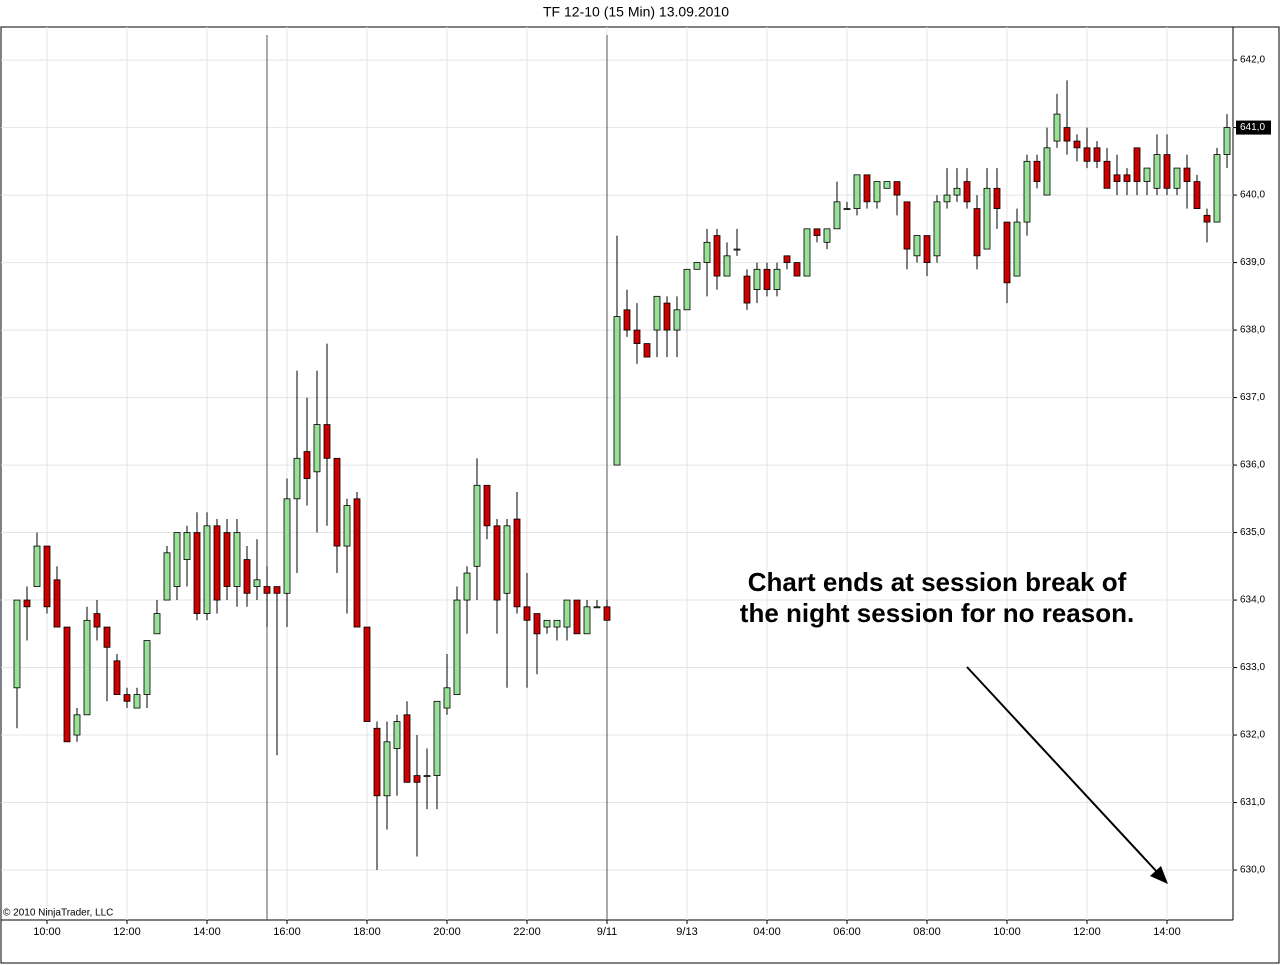 The image size is (1280, 965). Describe the element at coordinates (1252, 870) in the screenshot. I see `y-tick-label: 630,0` at that location.